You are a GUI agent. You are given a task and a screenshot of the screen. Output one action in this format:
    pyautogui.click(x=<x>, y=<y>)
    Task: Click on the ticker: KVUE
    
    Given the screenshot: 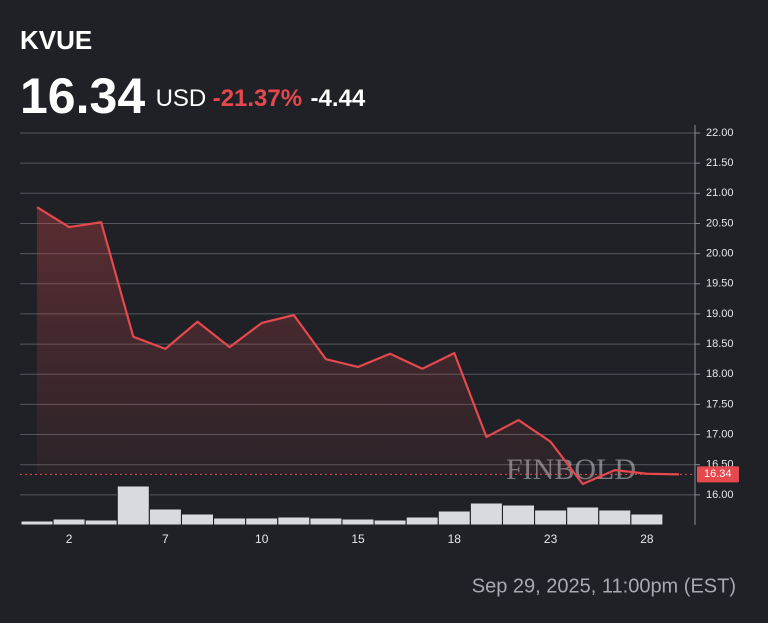 What is the action you would take?
    pyautogui.click(x=56, y=40)
    